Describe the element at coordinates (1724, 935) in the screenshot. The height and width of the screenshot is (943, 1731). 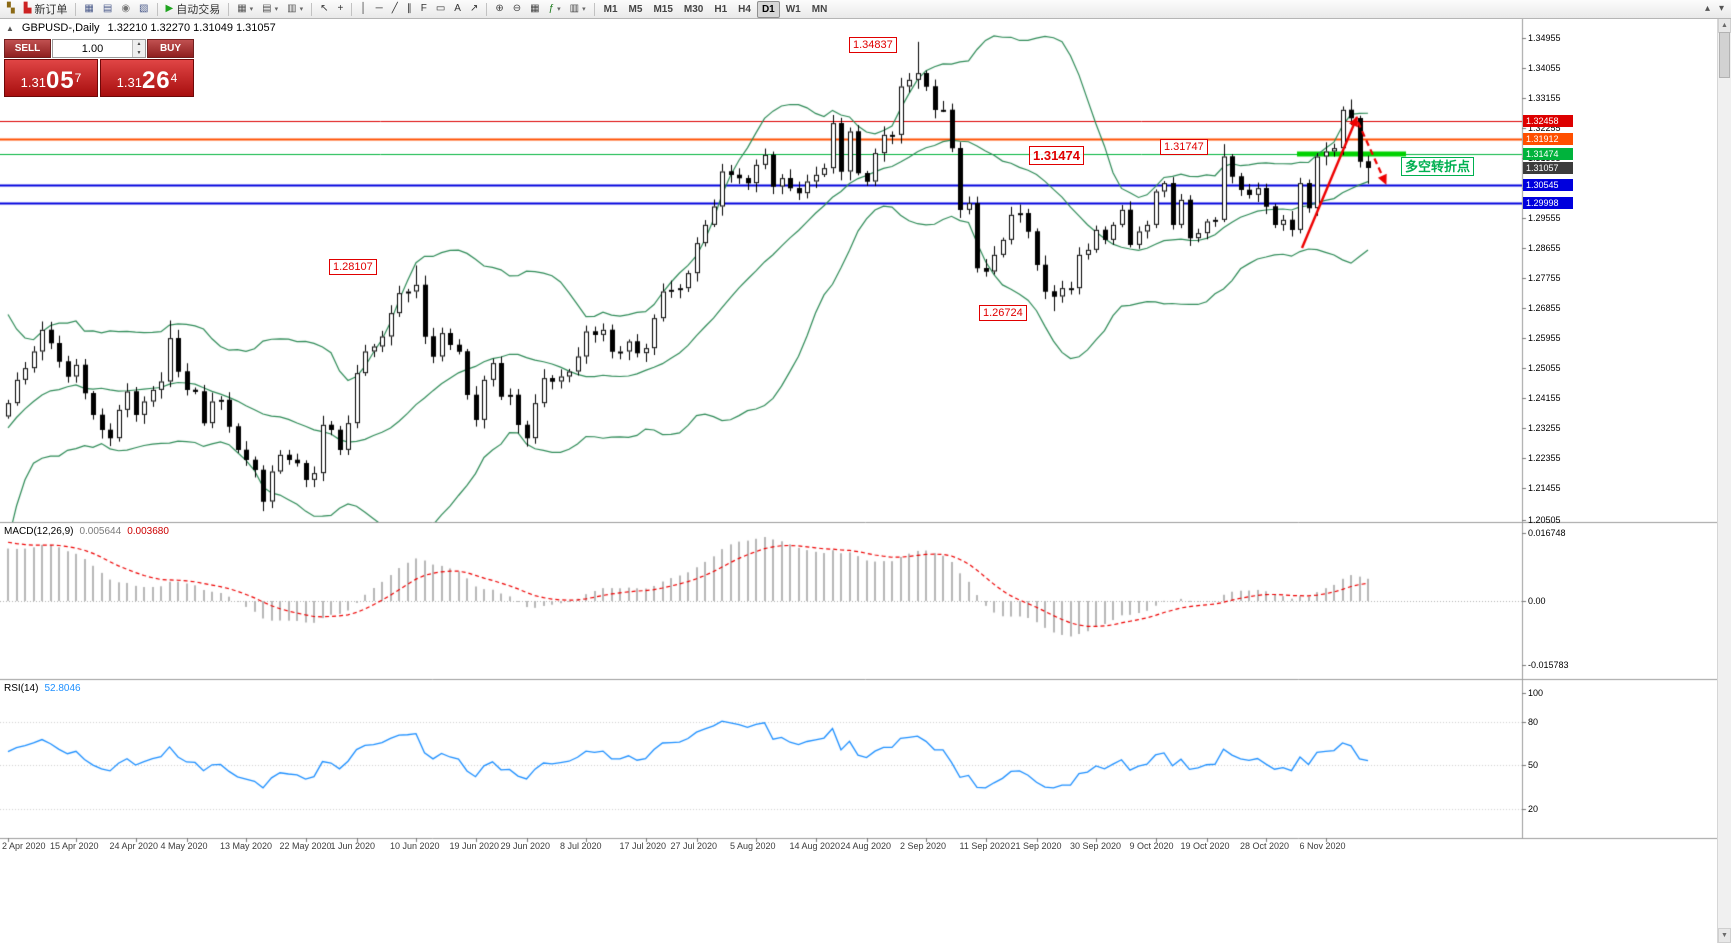
I see `scroll-down-icon: ▼` at that location.